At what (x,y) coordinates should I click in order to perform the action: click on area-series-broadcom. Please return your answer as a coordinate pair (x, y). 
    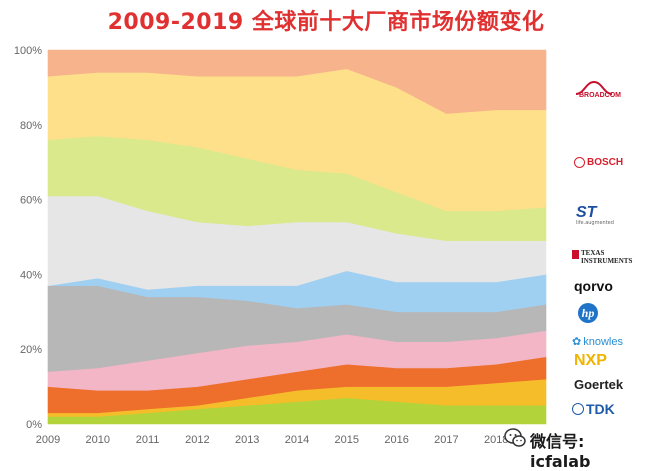
    Looking at the image, I should click on (297, 81).